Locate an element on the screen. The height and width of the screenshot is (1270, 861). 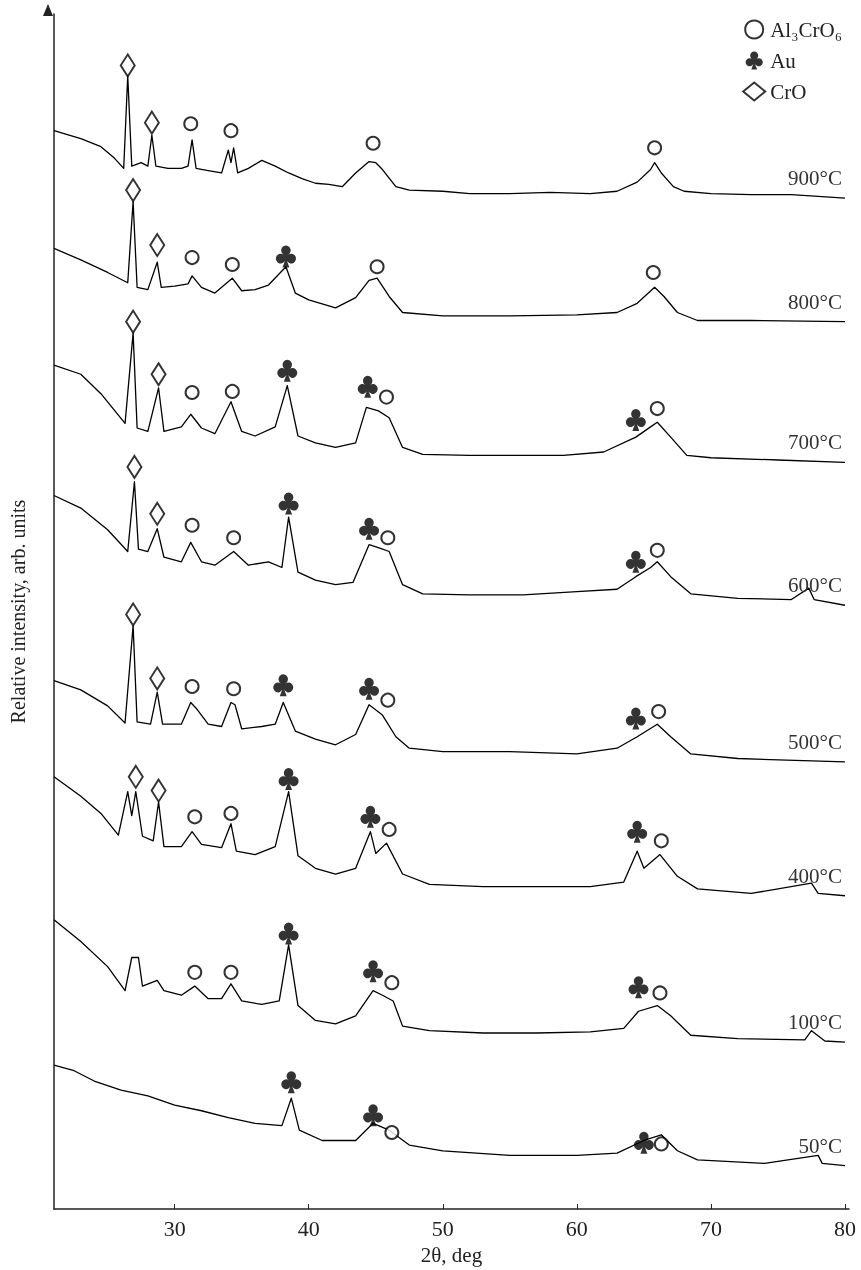
x-tick-label: 70 is located at coordinates (710, 1228).